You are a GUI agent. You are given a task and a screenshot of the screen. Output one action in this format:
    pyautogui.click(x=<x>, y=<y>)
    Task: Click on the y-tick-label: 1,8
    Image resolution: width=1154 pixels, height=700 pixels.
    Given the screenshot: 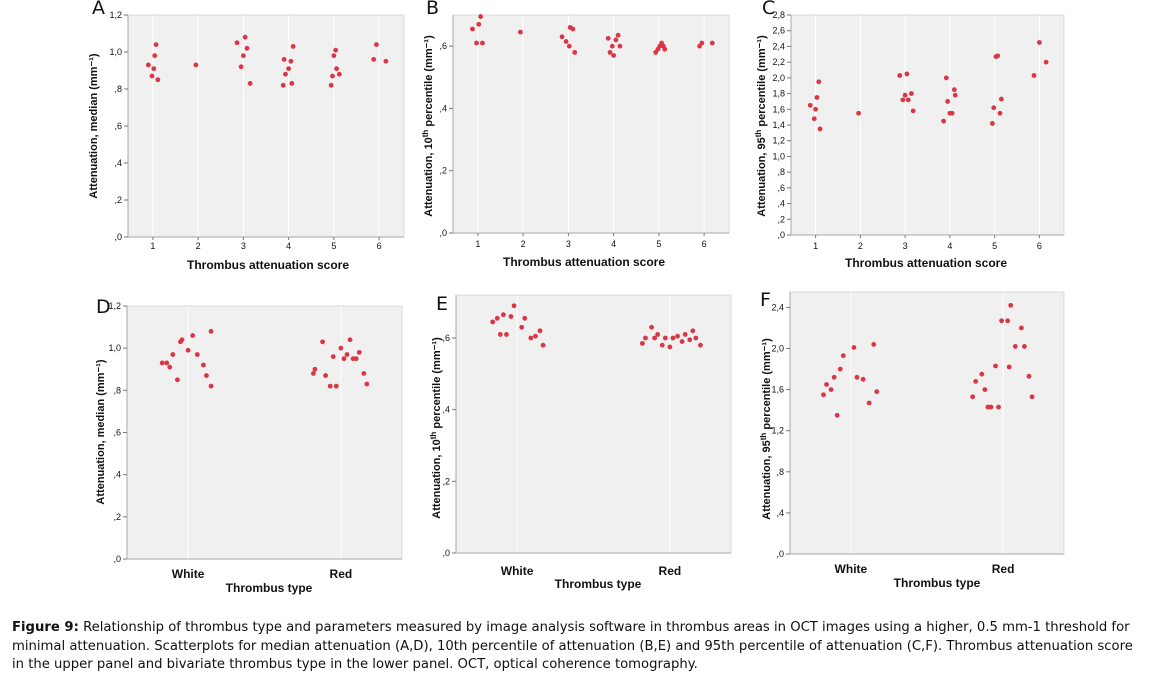 What is the action you would take?
    pyautogui.click(x=778, y=94)
    